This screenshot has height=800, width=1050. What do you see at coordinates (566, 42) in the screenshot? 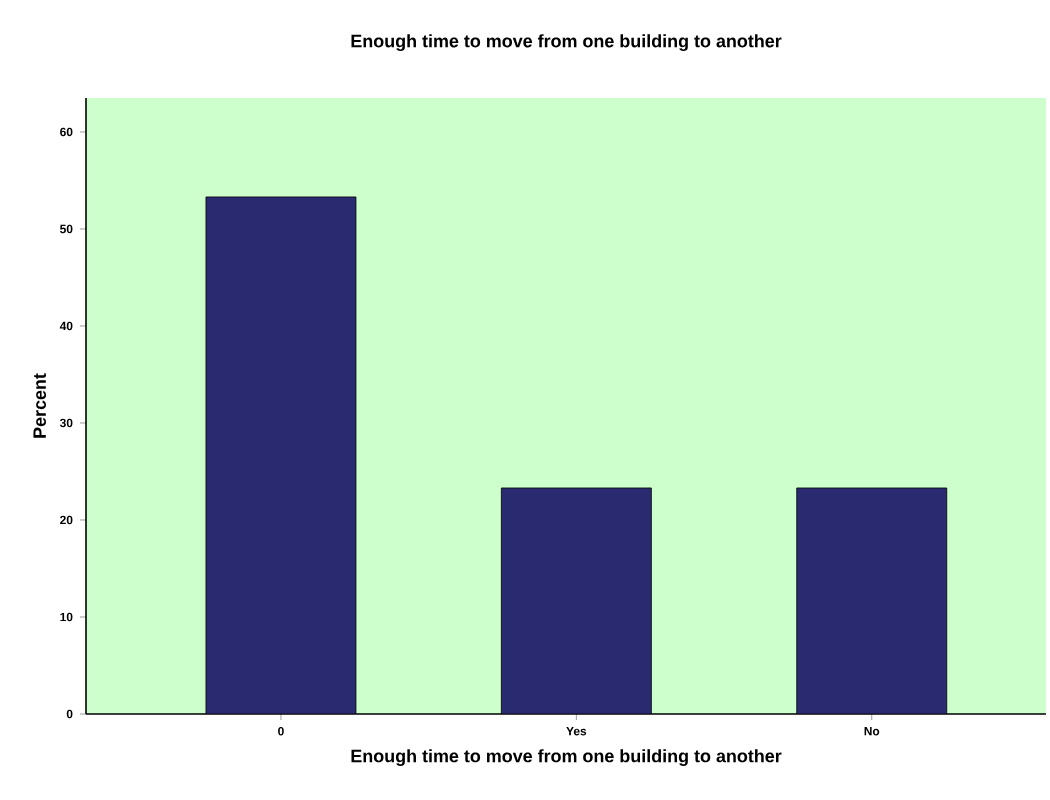
I see `chart-title: Enough time to move from one building to another` at bounding box center [566, 42].